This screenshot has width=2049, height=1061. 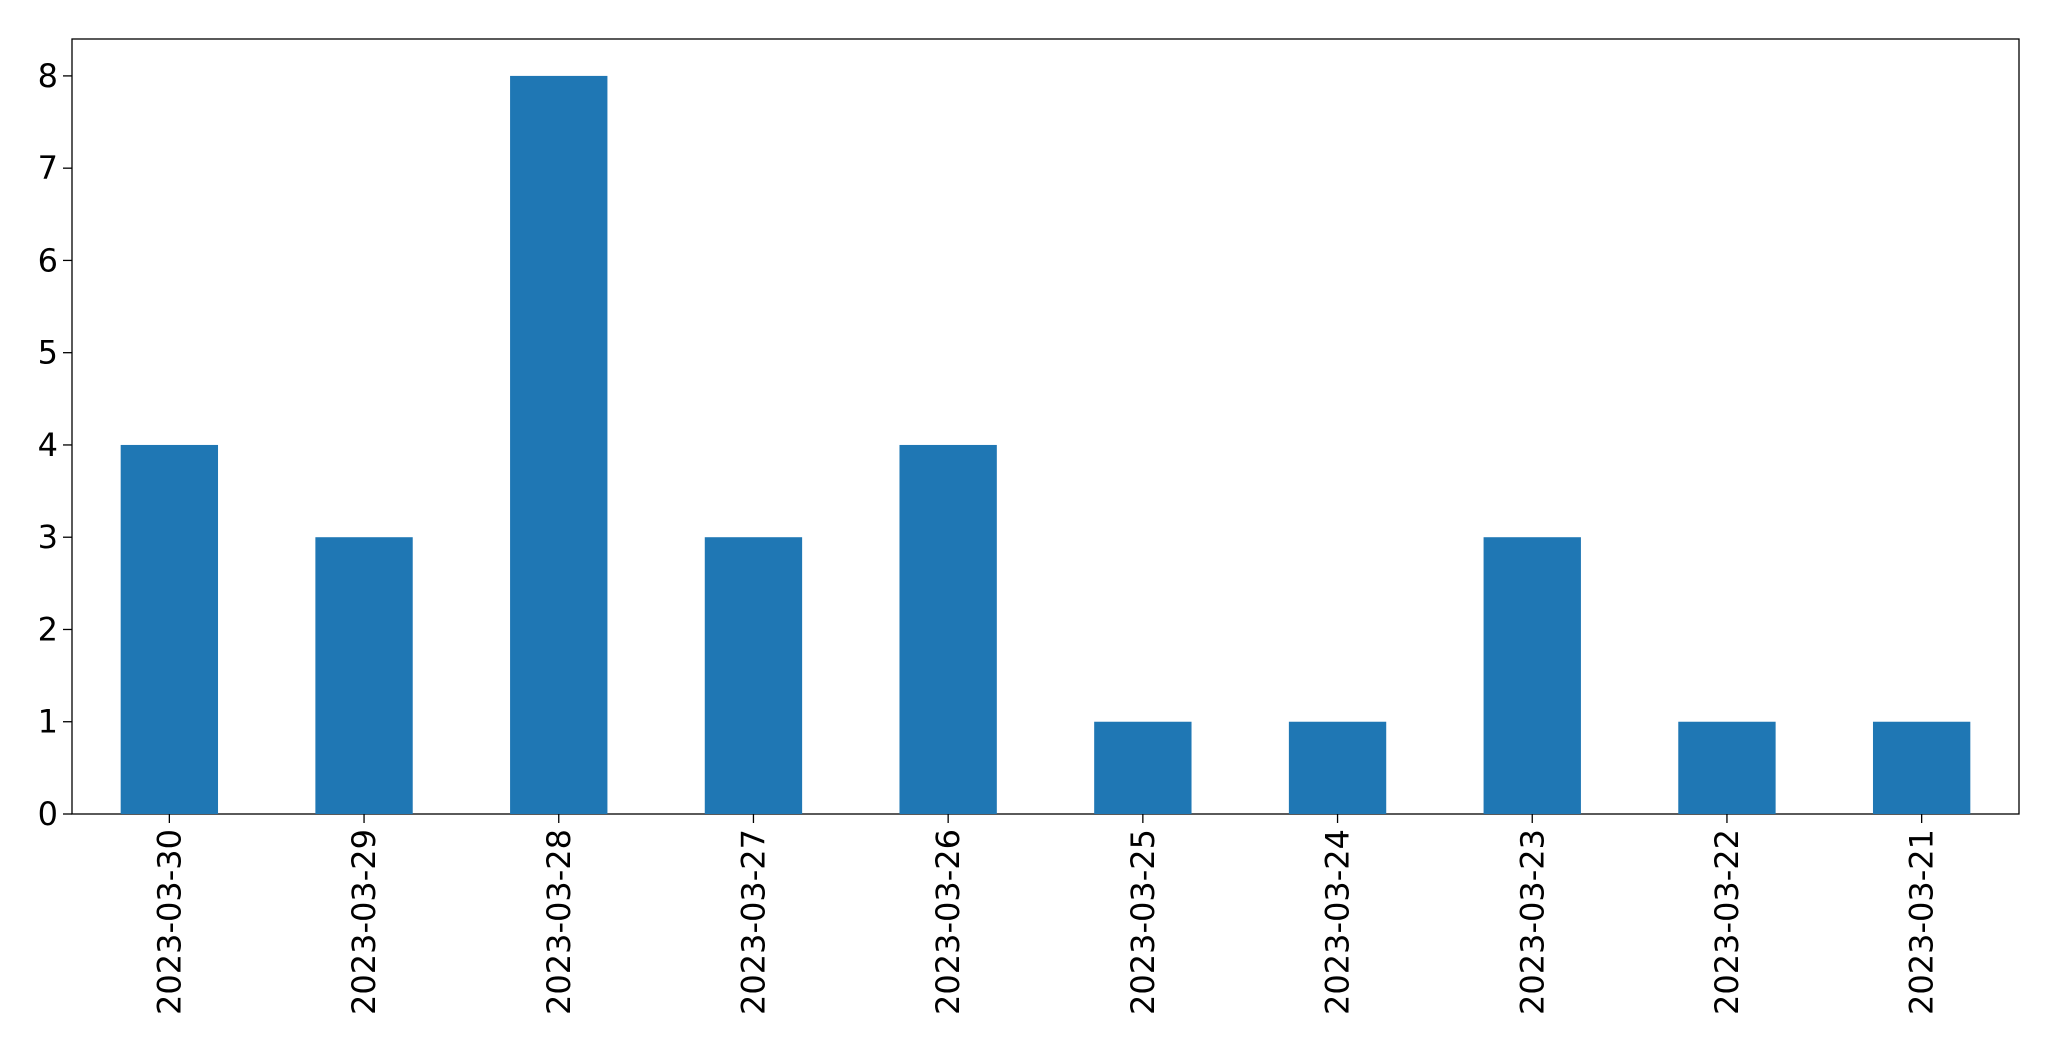 What do you see at coordinates (1338, 922) in the screenshot?
I see `x-tick-label: 2023-03-24` at bounding box center [1338, 922].